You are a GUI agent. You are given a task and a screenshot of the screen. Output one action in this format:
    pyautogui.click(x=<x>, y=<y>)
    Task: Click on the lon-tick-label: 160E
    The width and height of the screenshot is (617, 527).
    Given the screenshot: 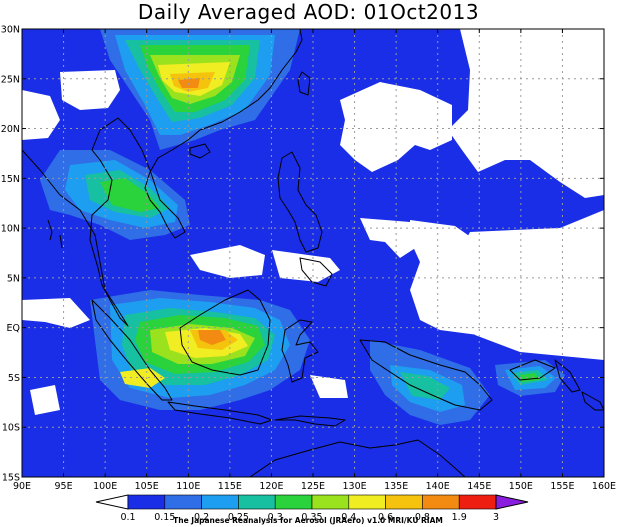 What is the action you would take?
    pyautogui.click(x=604, y=486)
    